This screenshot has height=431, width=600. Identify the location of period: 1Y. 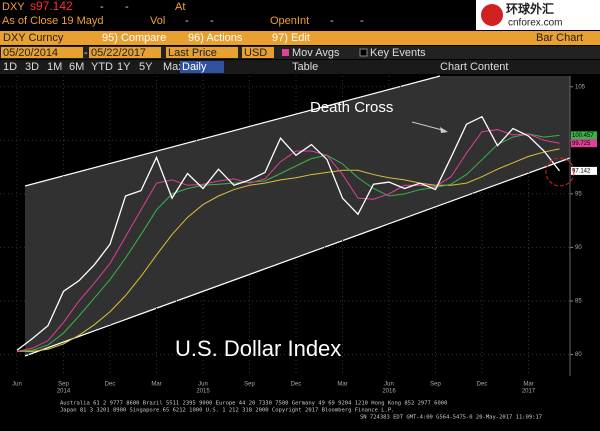
(124, 67).